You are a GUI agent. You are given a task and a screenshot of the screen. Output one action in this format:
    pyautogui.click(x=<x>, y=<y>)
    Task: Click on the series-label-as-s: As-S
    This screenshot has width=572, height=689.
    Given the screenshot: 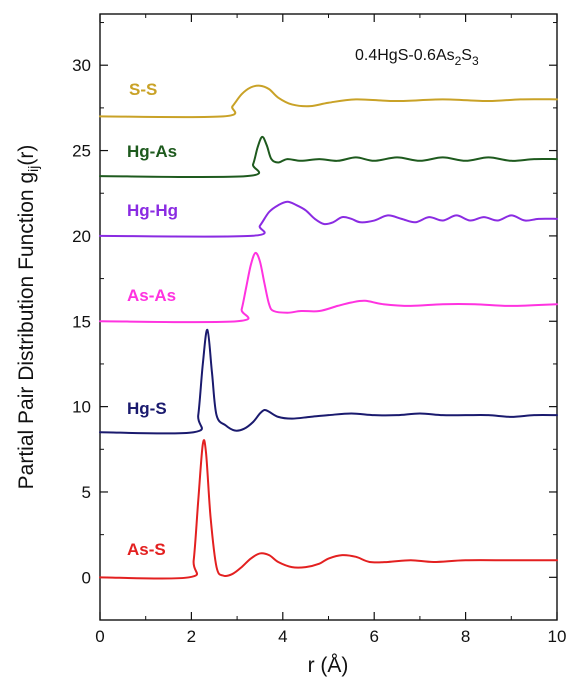 What is the action you would take?
    pyautogui.click(x=146, y=549)
    